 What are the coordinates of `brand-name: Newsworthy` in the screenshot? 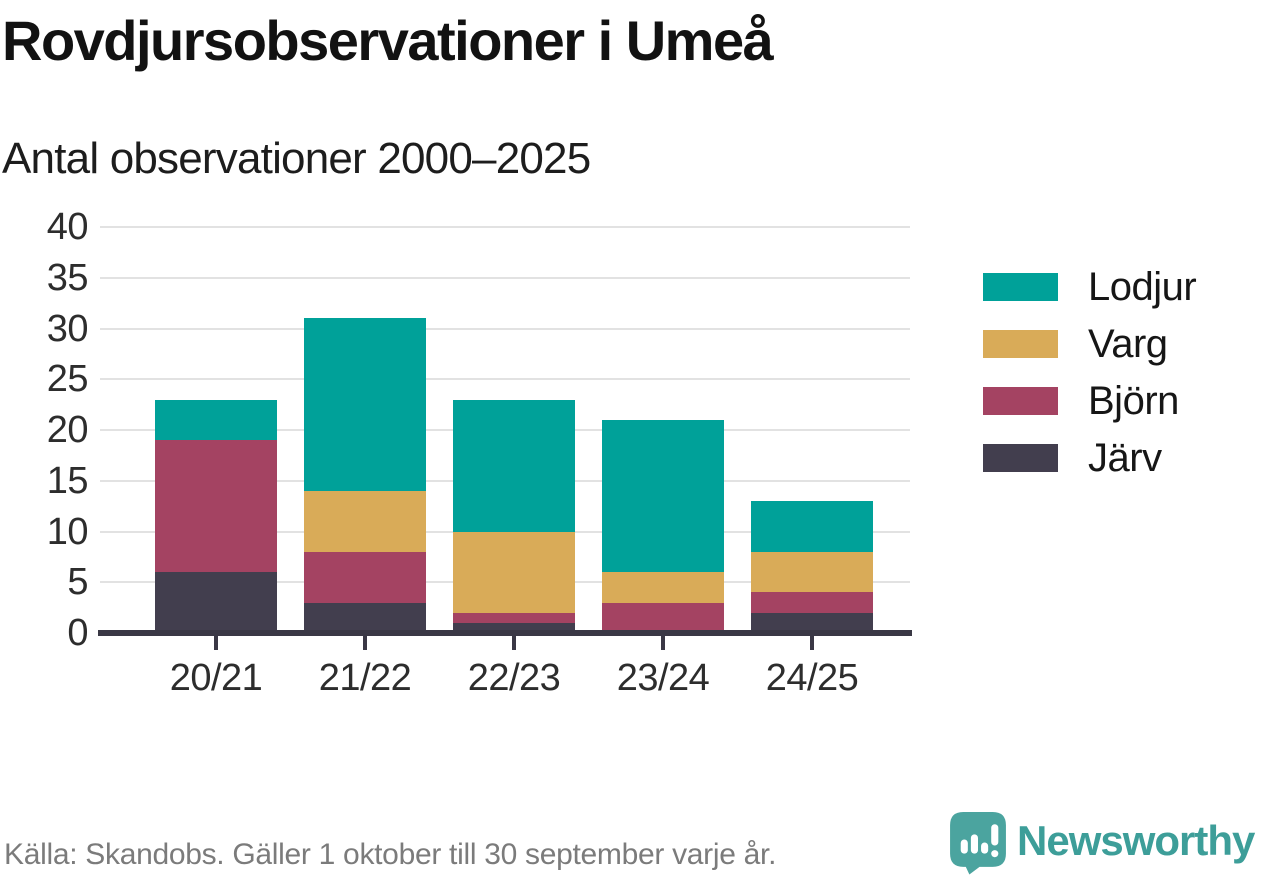 It's located at (1136, 840).